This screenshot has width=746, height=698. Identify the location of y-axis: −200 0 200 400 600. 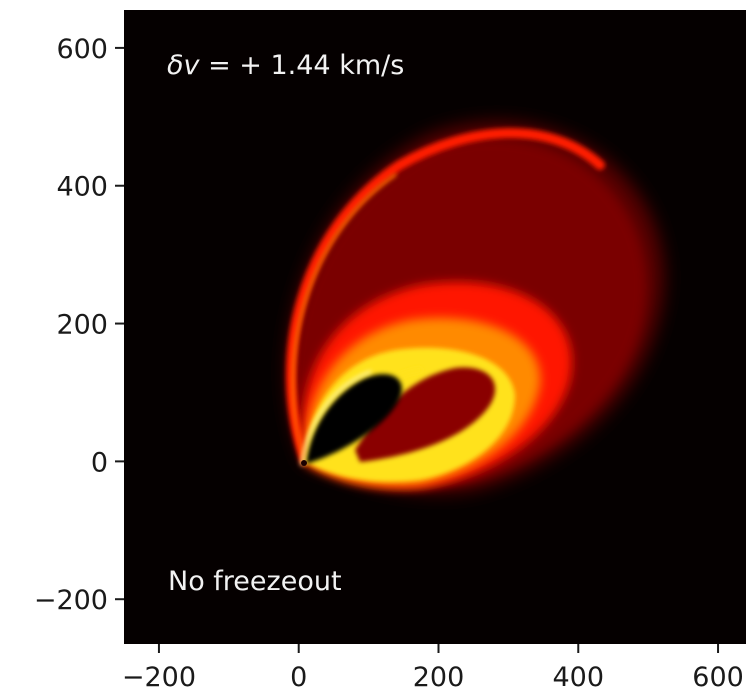
(79, 325).